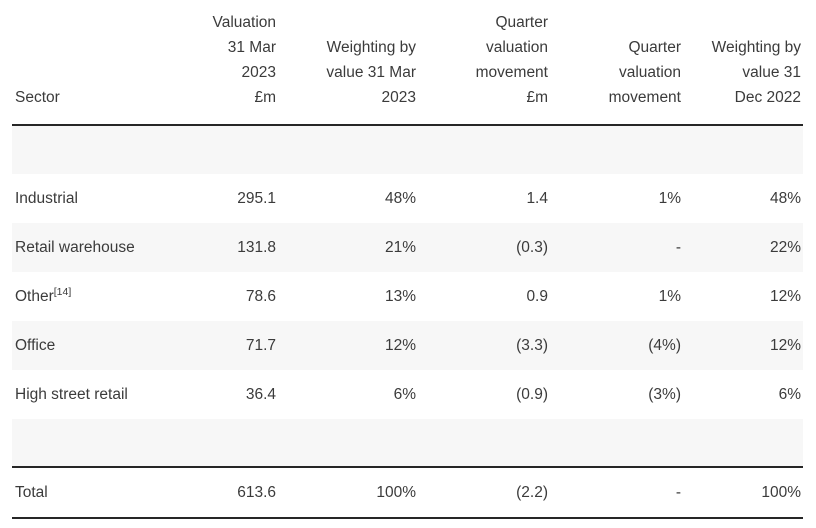 The image size is (816, 528). I want to click on sector-cell: High street retail, so click(96, 394).